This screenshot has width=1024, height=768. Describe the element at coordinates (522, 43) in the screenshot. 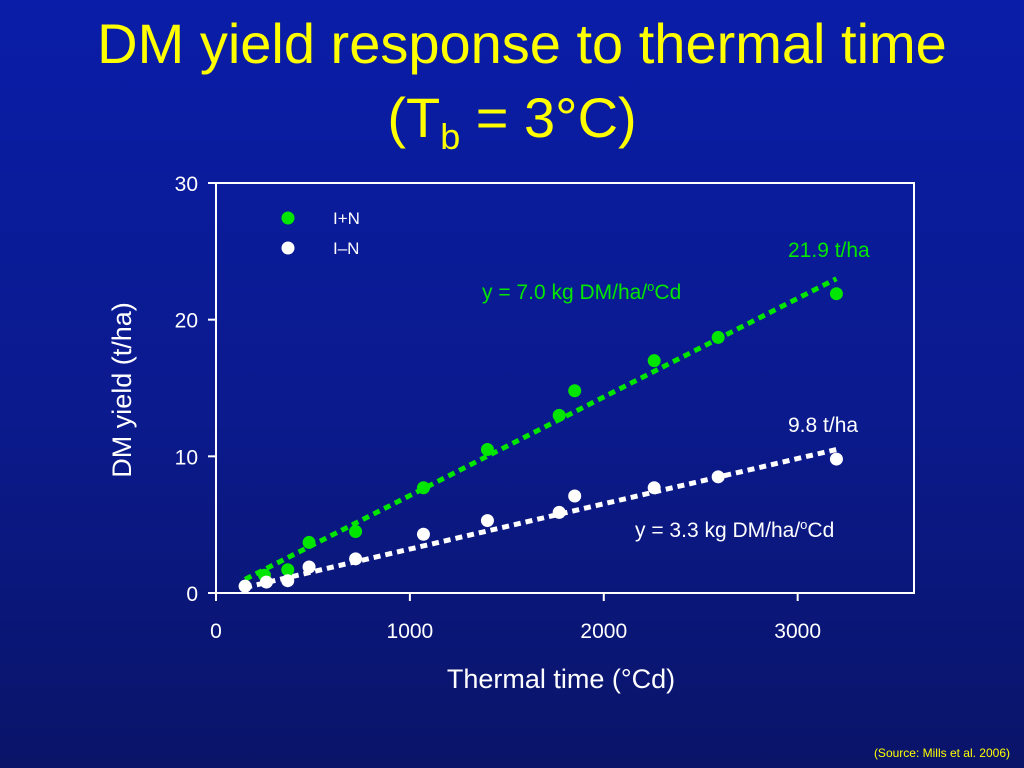

I see `page-title: DM yield response to thermal time` at that location.